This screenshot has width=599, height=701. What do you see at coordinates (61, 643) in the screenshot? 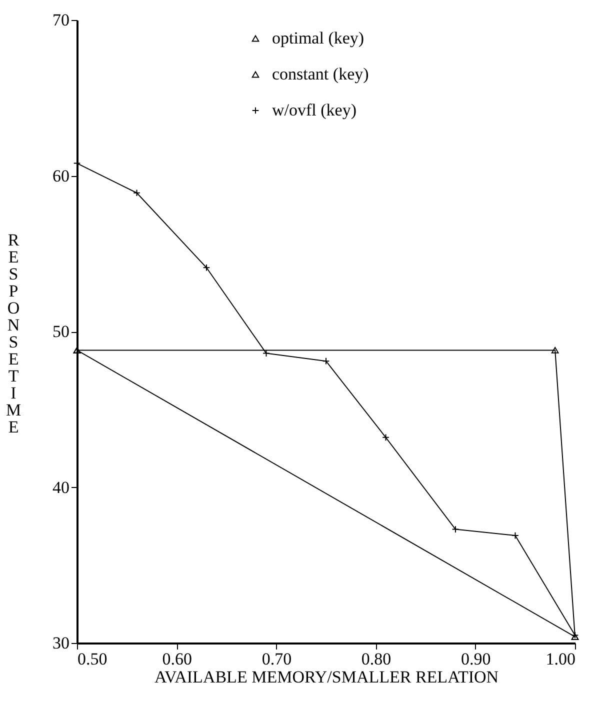
I see `y-tick-label: 30` at bounding box center [61, 643].